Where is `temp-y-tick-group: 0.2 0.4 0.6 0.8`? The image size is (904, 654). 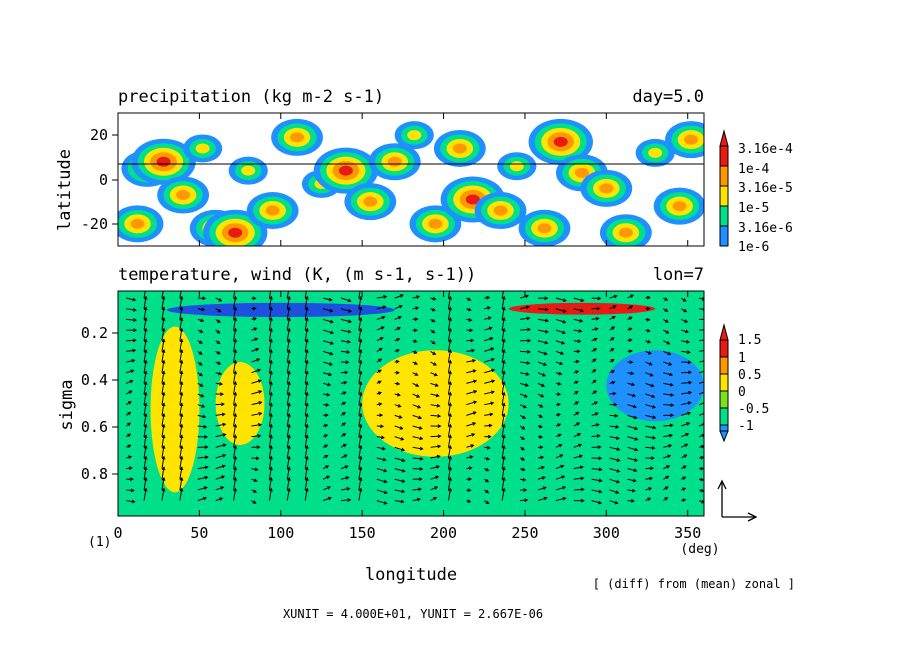
temp-y-tick-group: 0.2 0.4 0.6 0.8 is located at coordinates (99, 403).